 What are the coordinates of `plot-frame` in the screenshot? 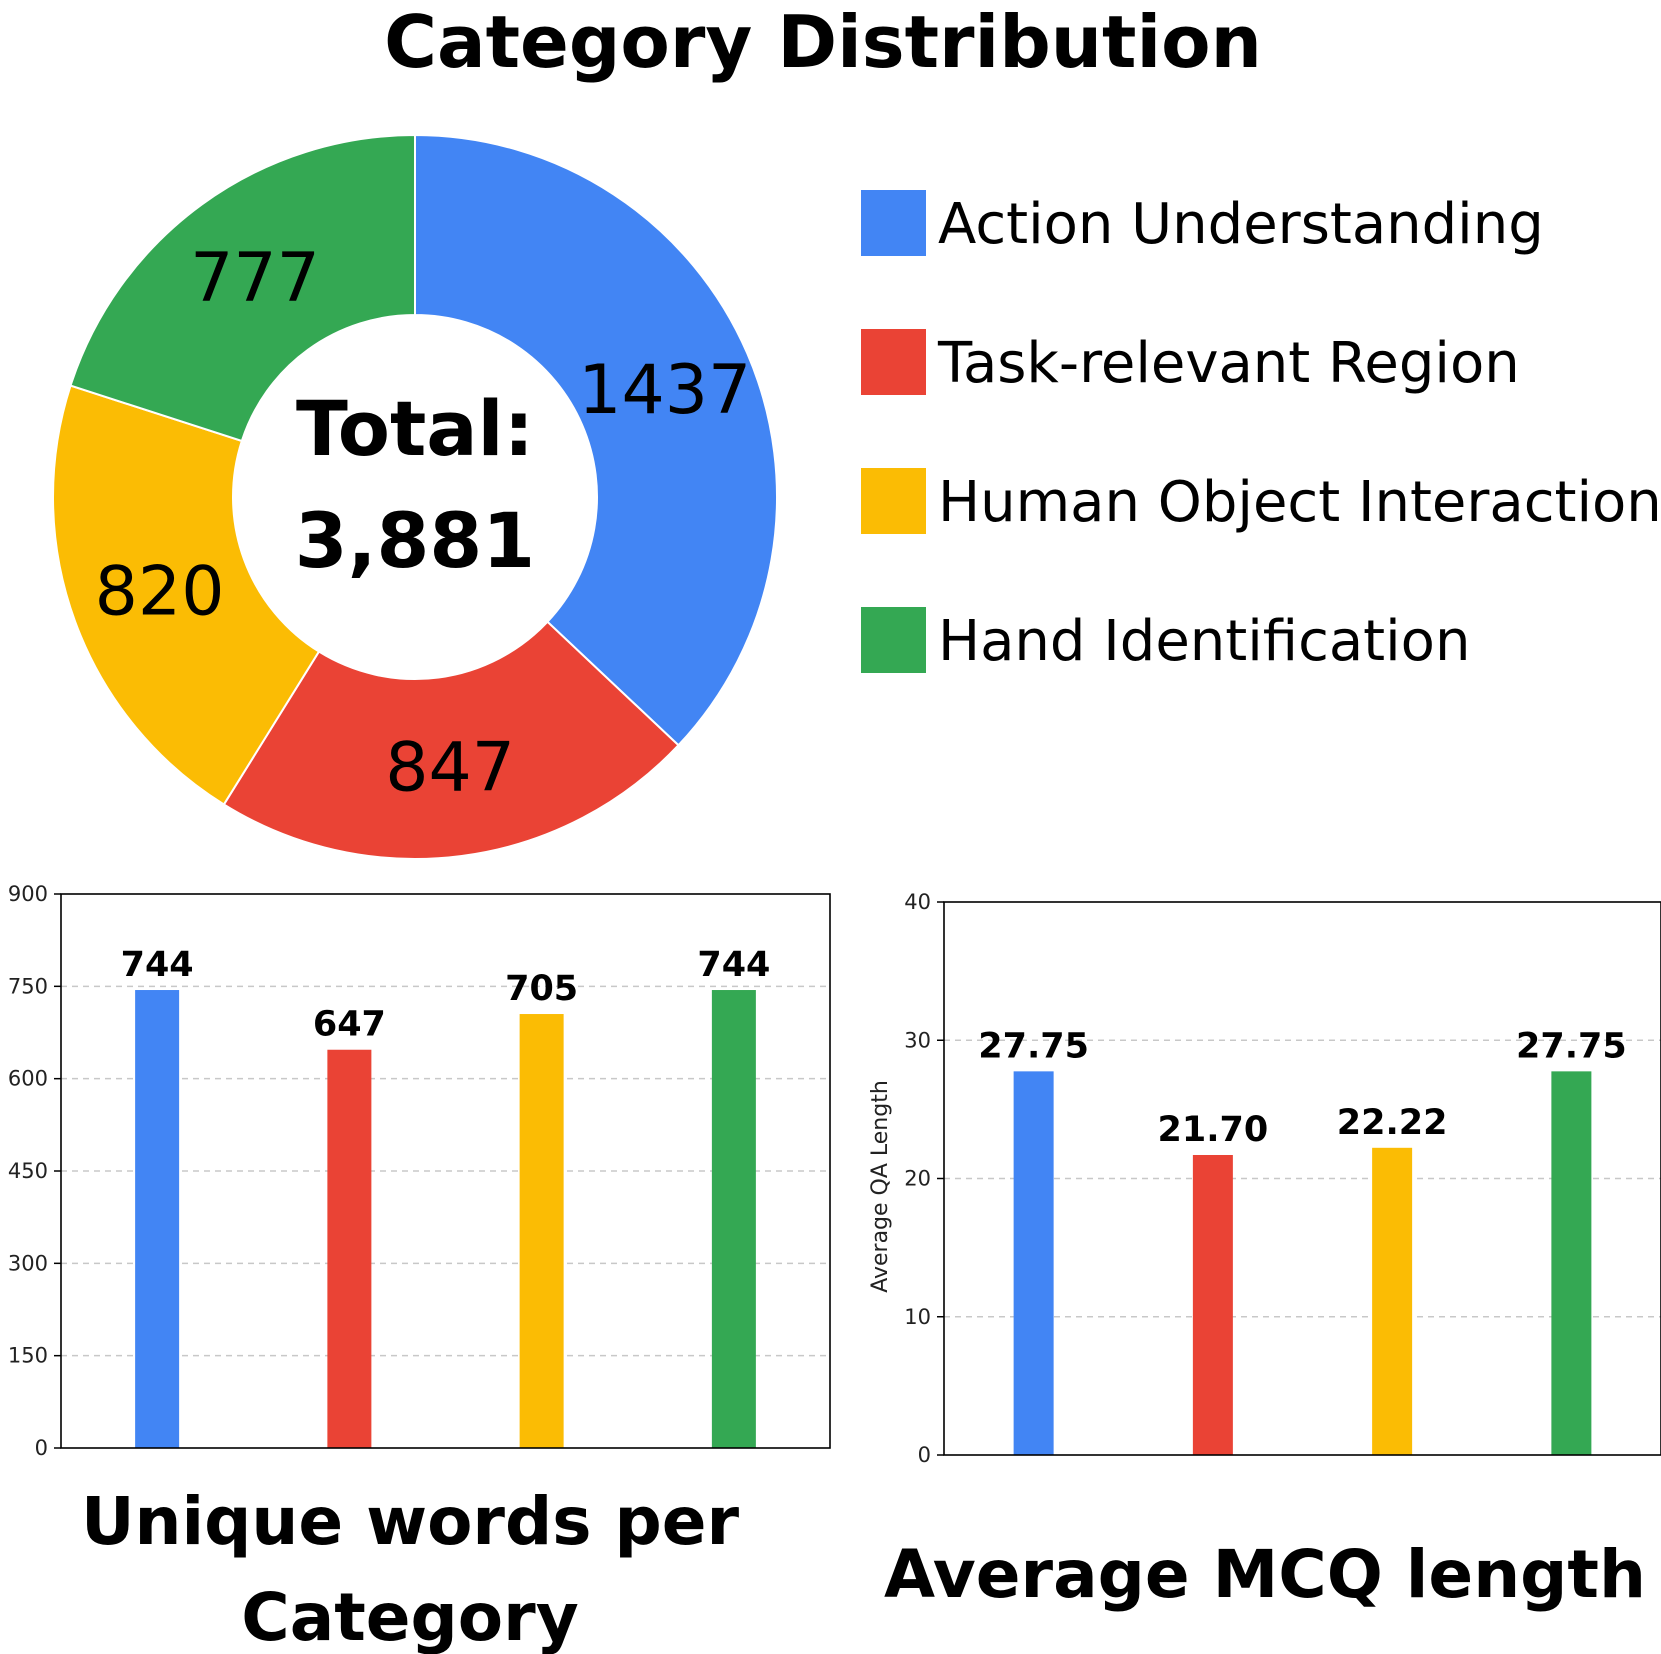 It's located at (1302, 1178).